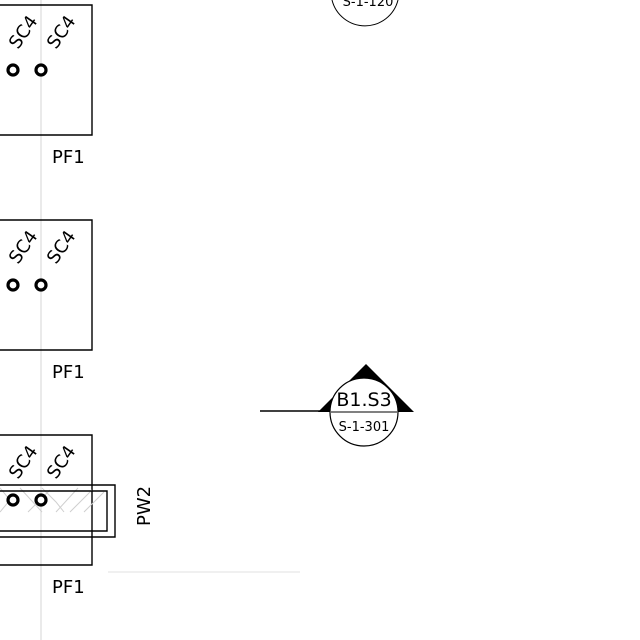  Describe the element at coordinates (364, 427) in the screenshot. I see `section-ref: S-1-301` at that location.